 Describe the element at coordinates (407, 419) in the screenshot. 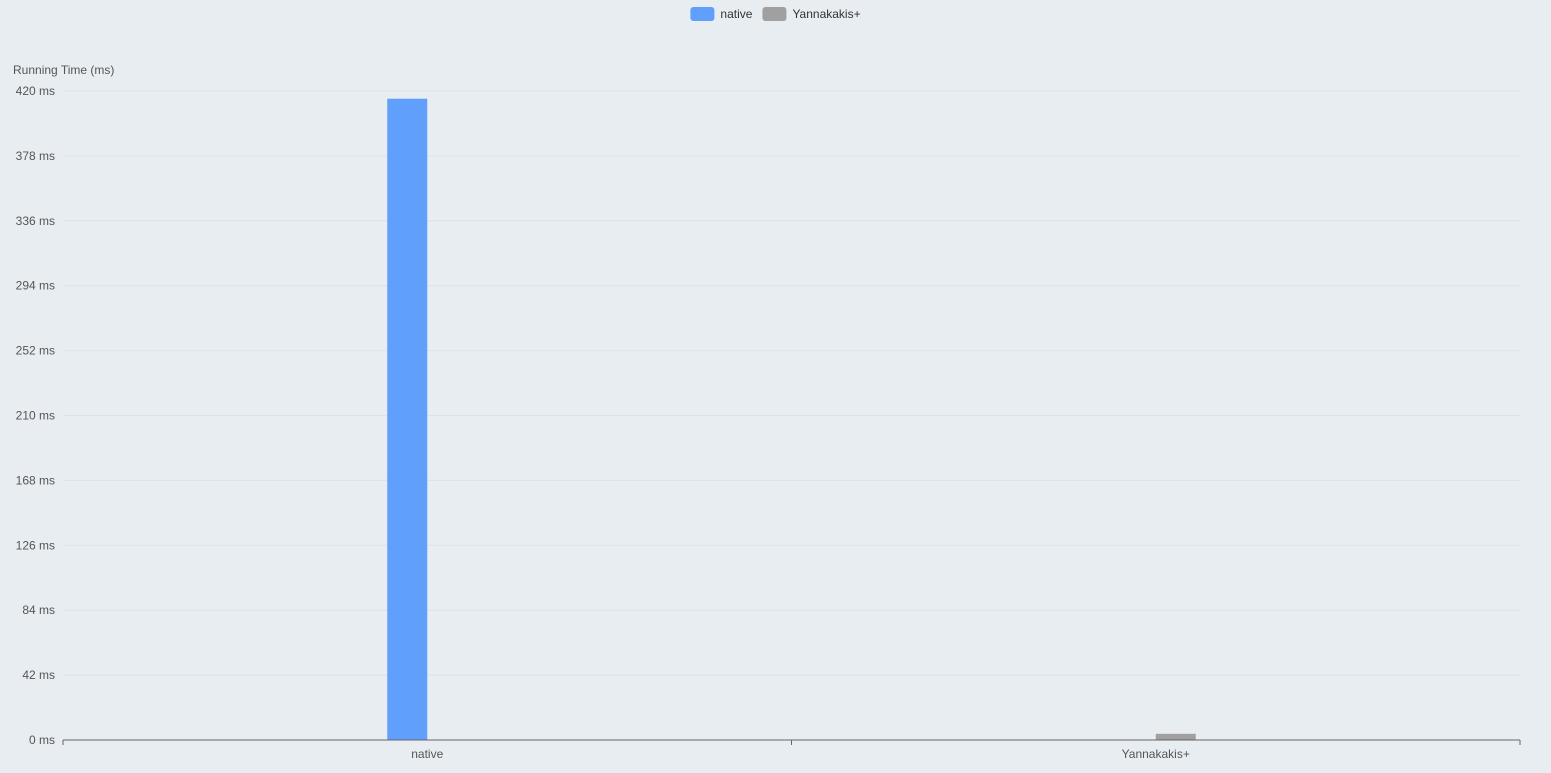

I see `bar-native-native` at that location.